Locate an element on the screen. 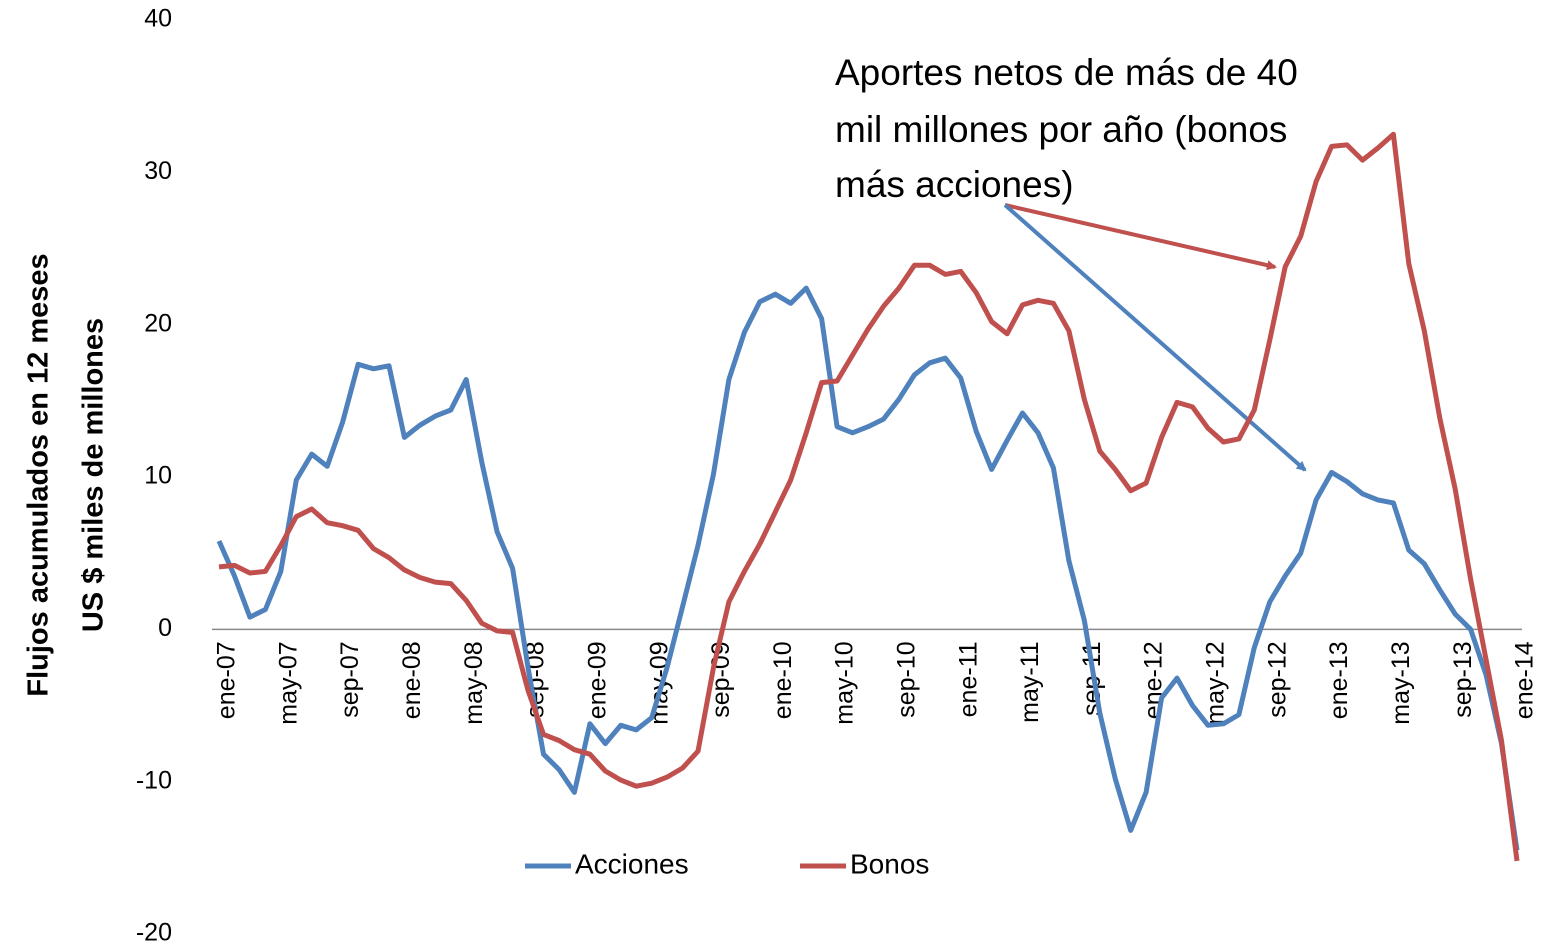 This screenshot has height=945, width=1541. x-tick-label: may-07 is located at coordinates (288, 682).